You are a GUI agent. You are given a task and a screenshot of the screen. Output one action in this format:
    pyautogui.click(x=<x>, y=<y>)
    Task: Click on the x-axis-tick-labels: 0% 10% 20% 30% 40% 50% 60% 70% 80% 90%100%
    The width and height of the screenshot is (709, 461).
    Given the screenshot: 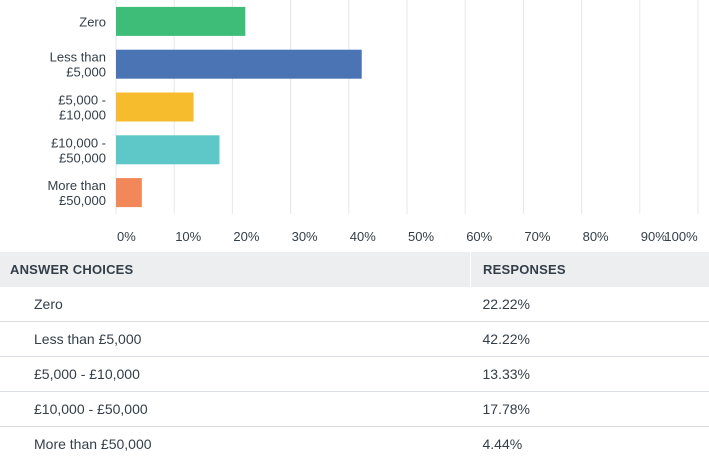 What is the action you would take?
    pyautogui.click(x=407, y=236)
    